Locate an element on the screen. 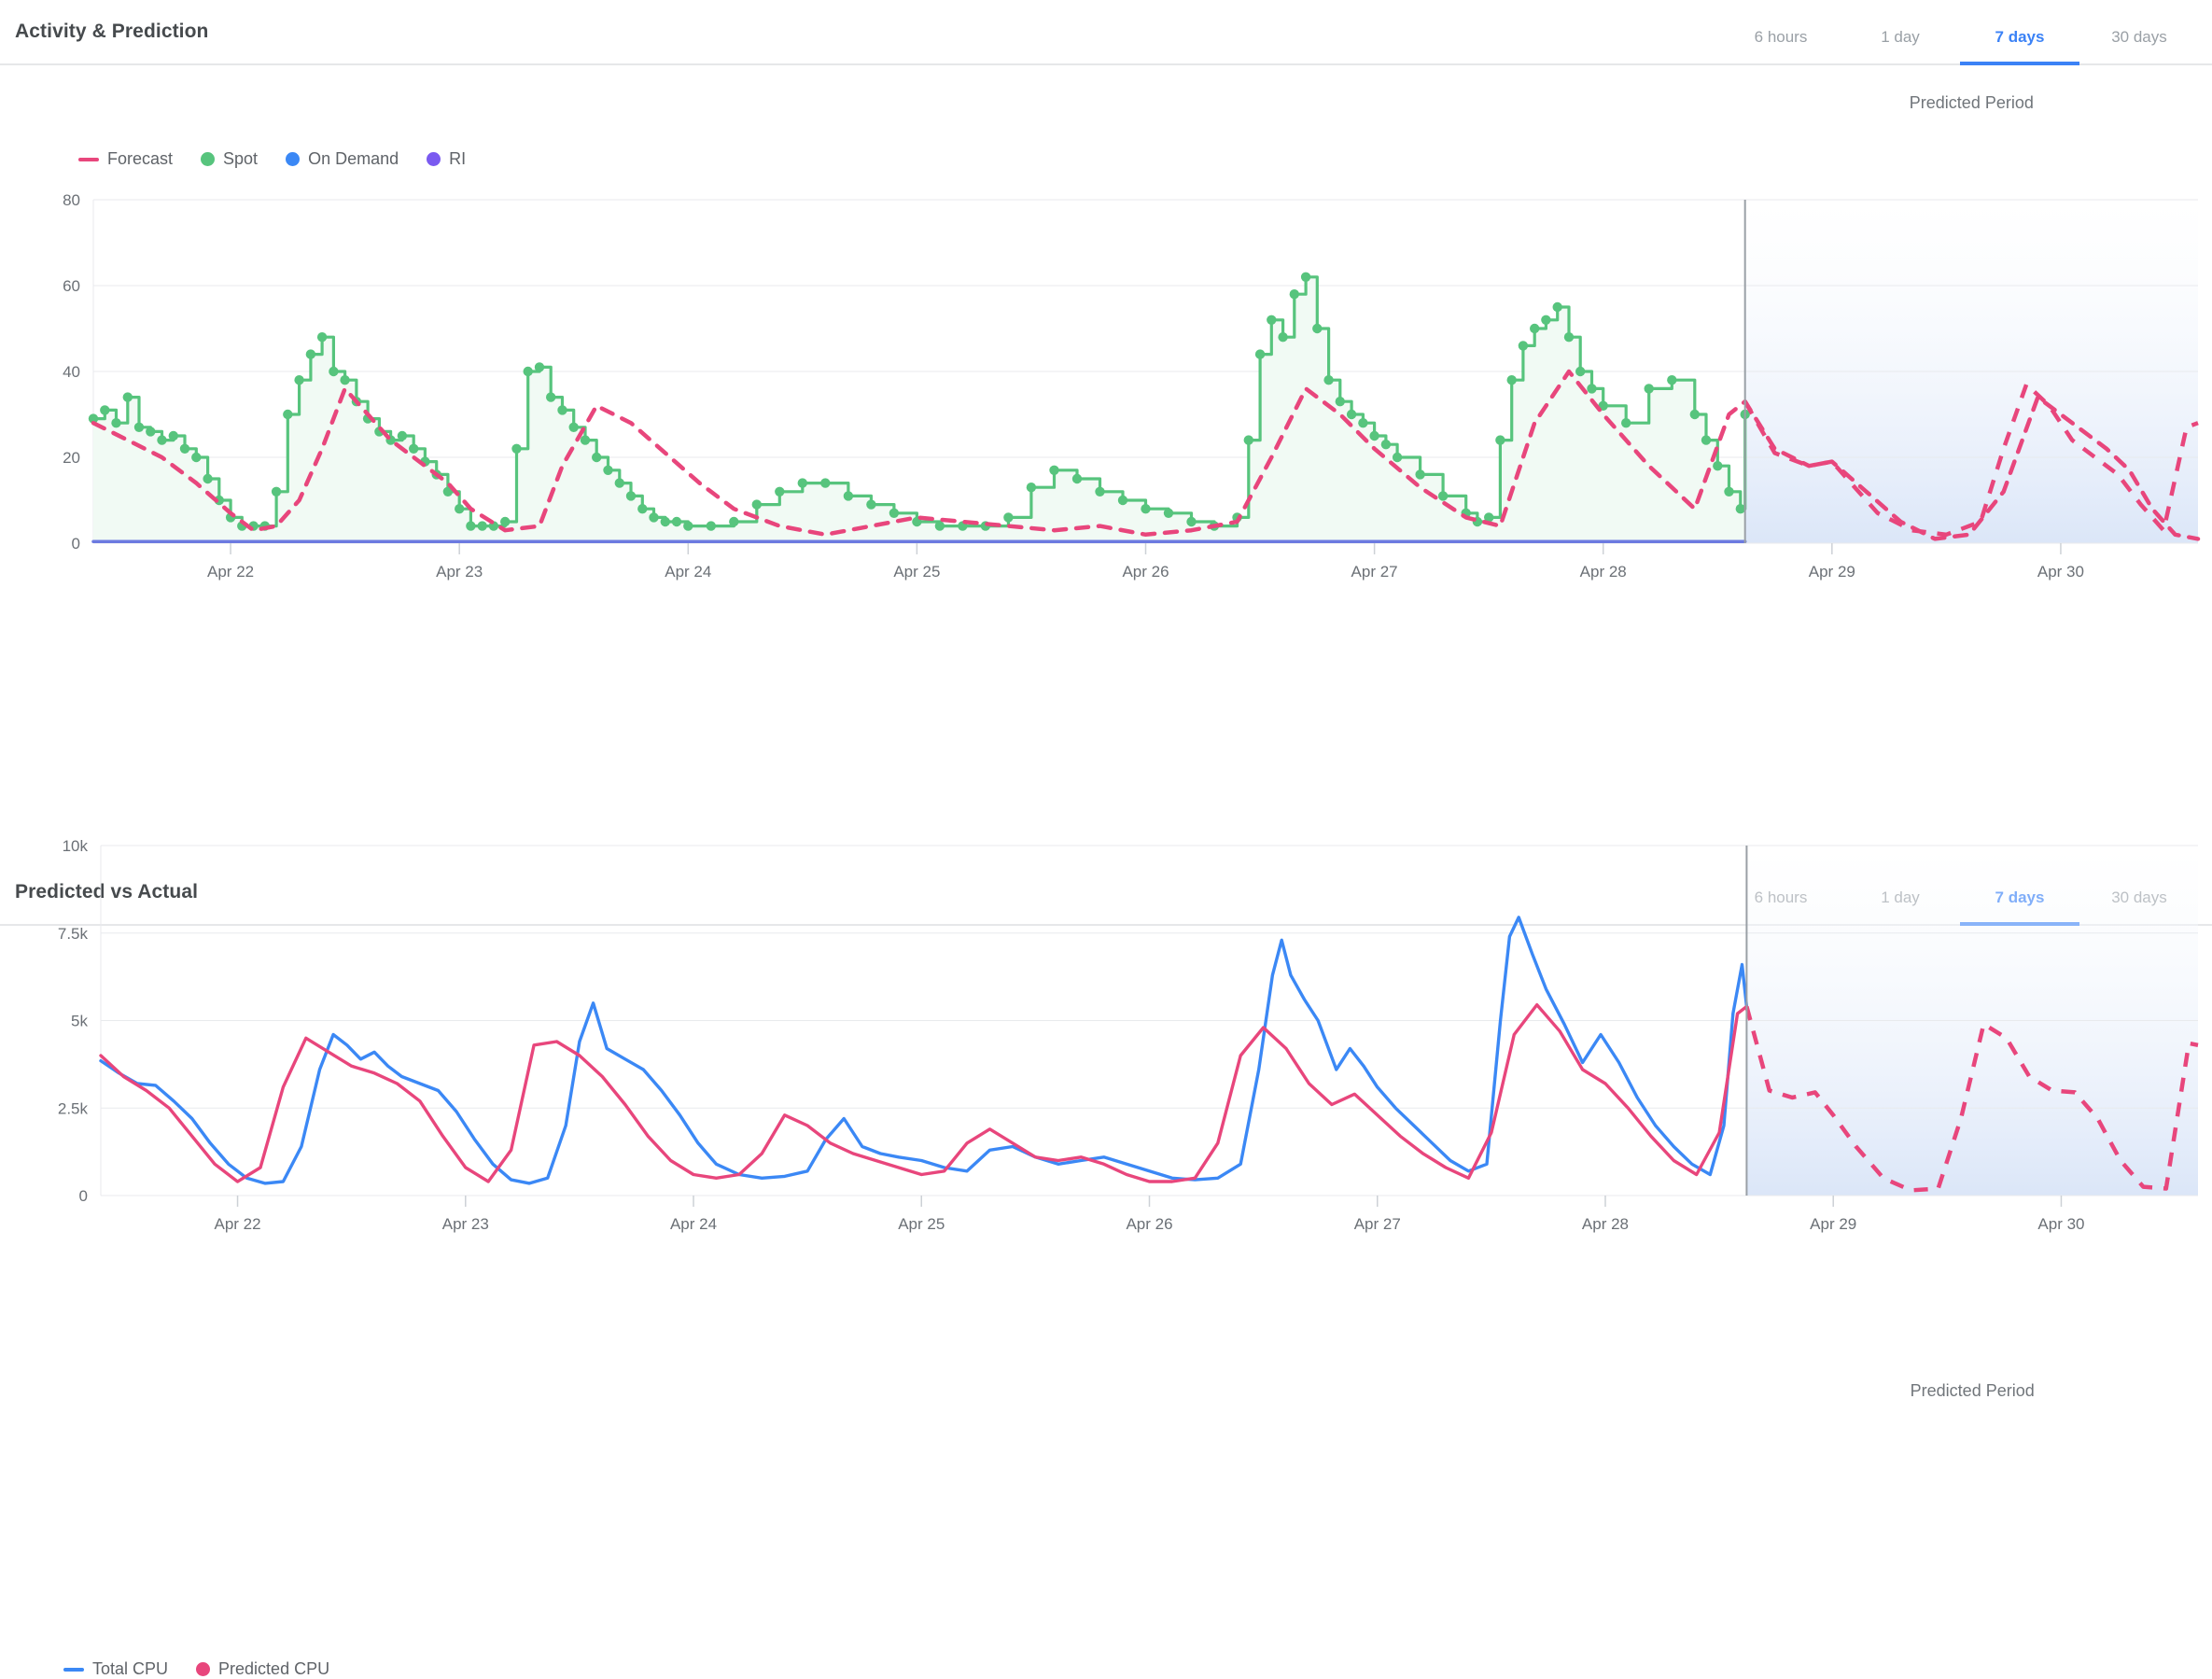 The height and width of the screenshot is (1679, 2212). legend-label: Spot is located at coordinates (241, 158).